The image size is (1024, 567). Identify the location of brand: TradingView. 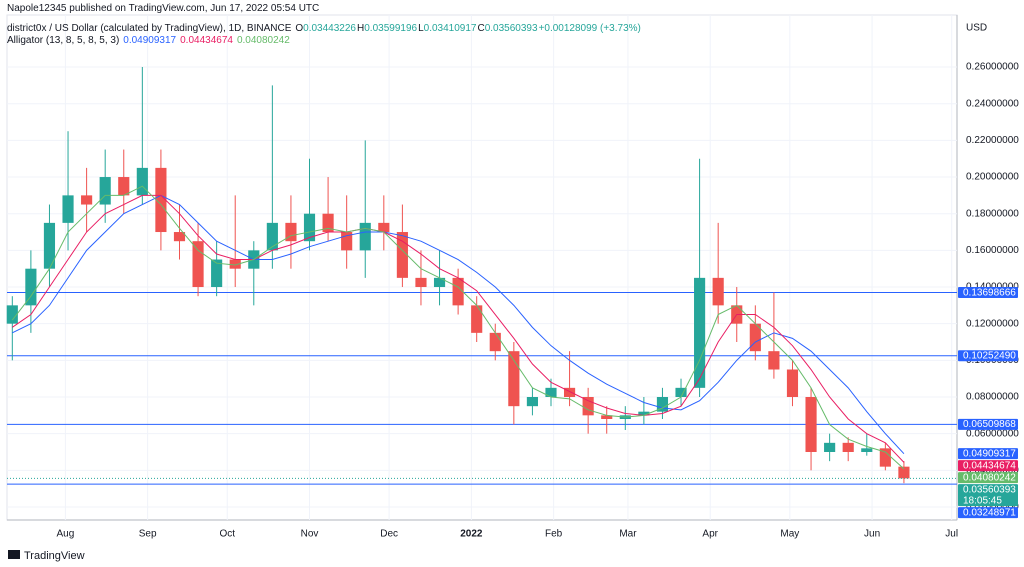
(54, 556).